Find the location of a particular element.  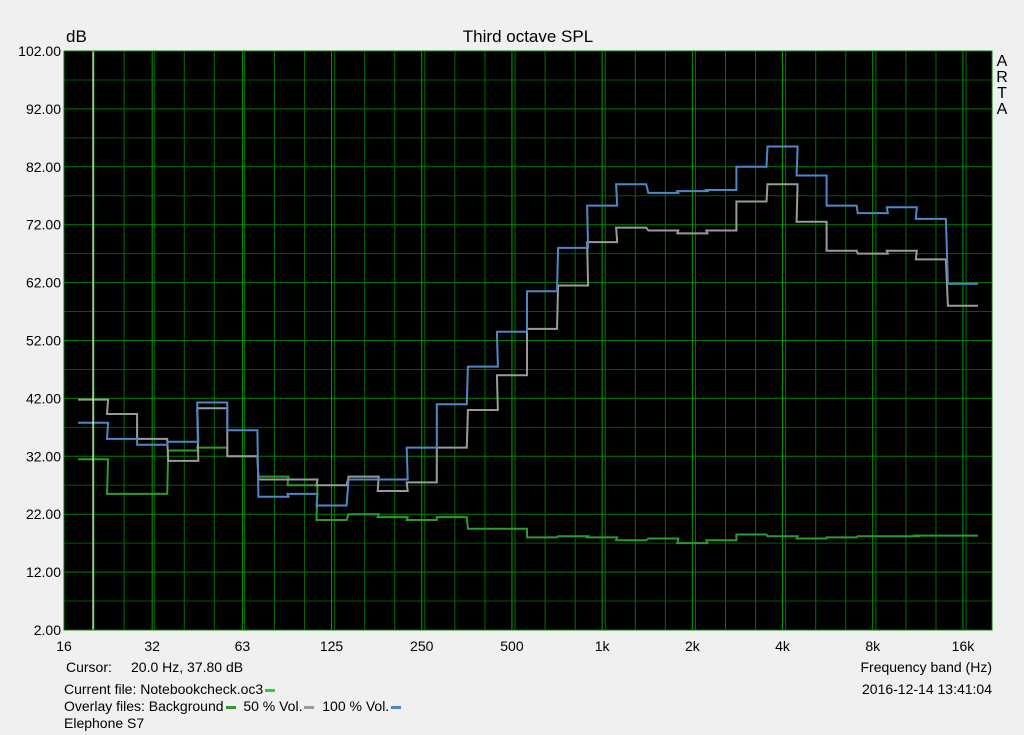

overlay-label: Overlay files: Background is located at coordinates (144, 706).